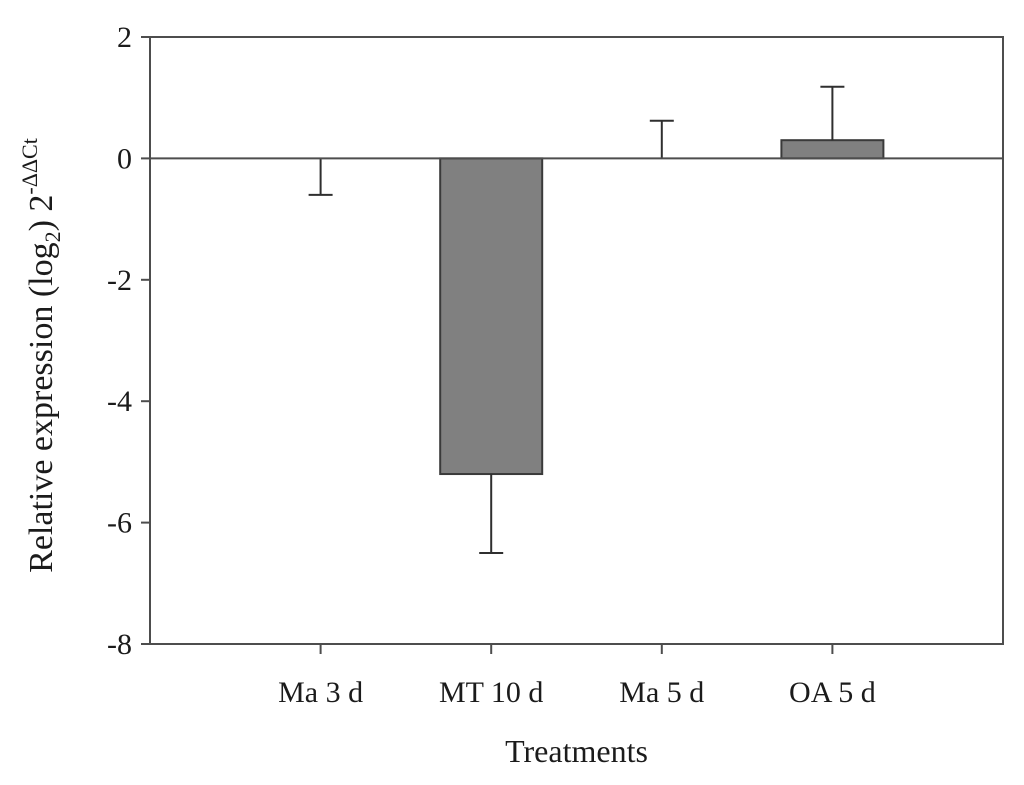 The image size is (1024, 785). Describe the element at coordinates (119, 523) in the screenshot. I see `y-tick-label-5: -6` at that location.